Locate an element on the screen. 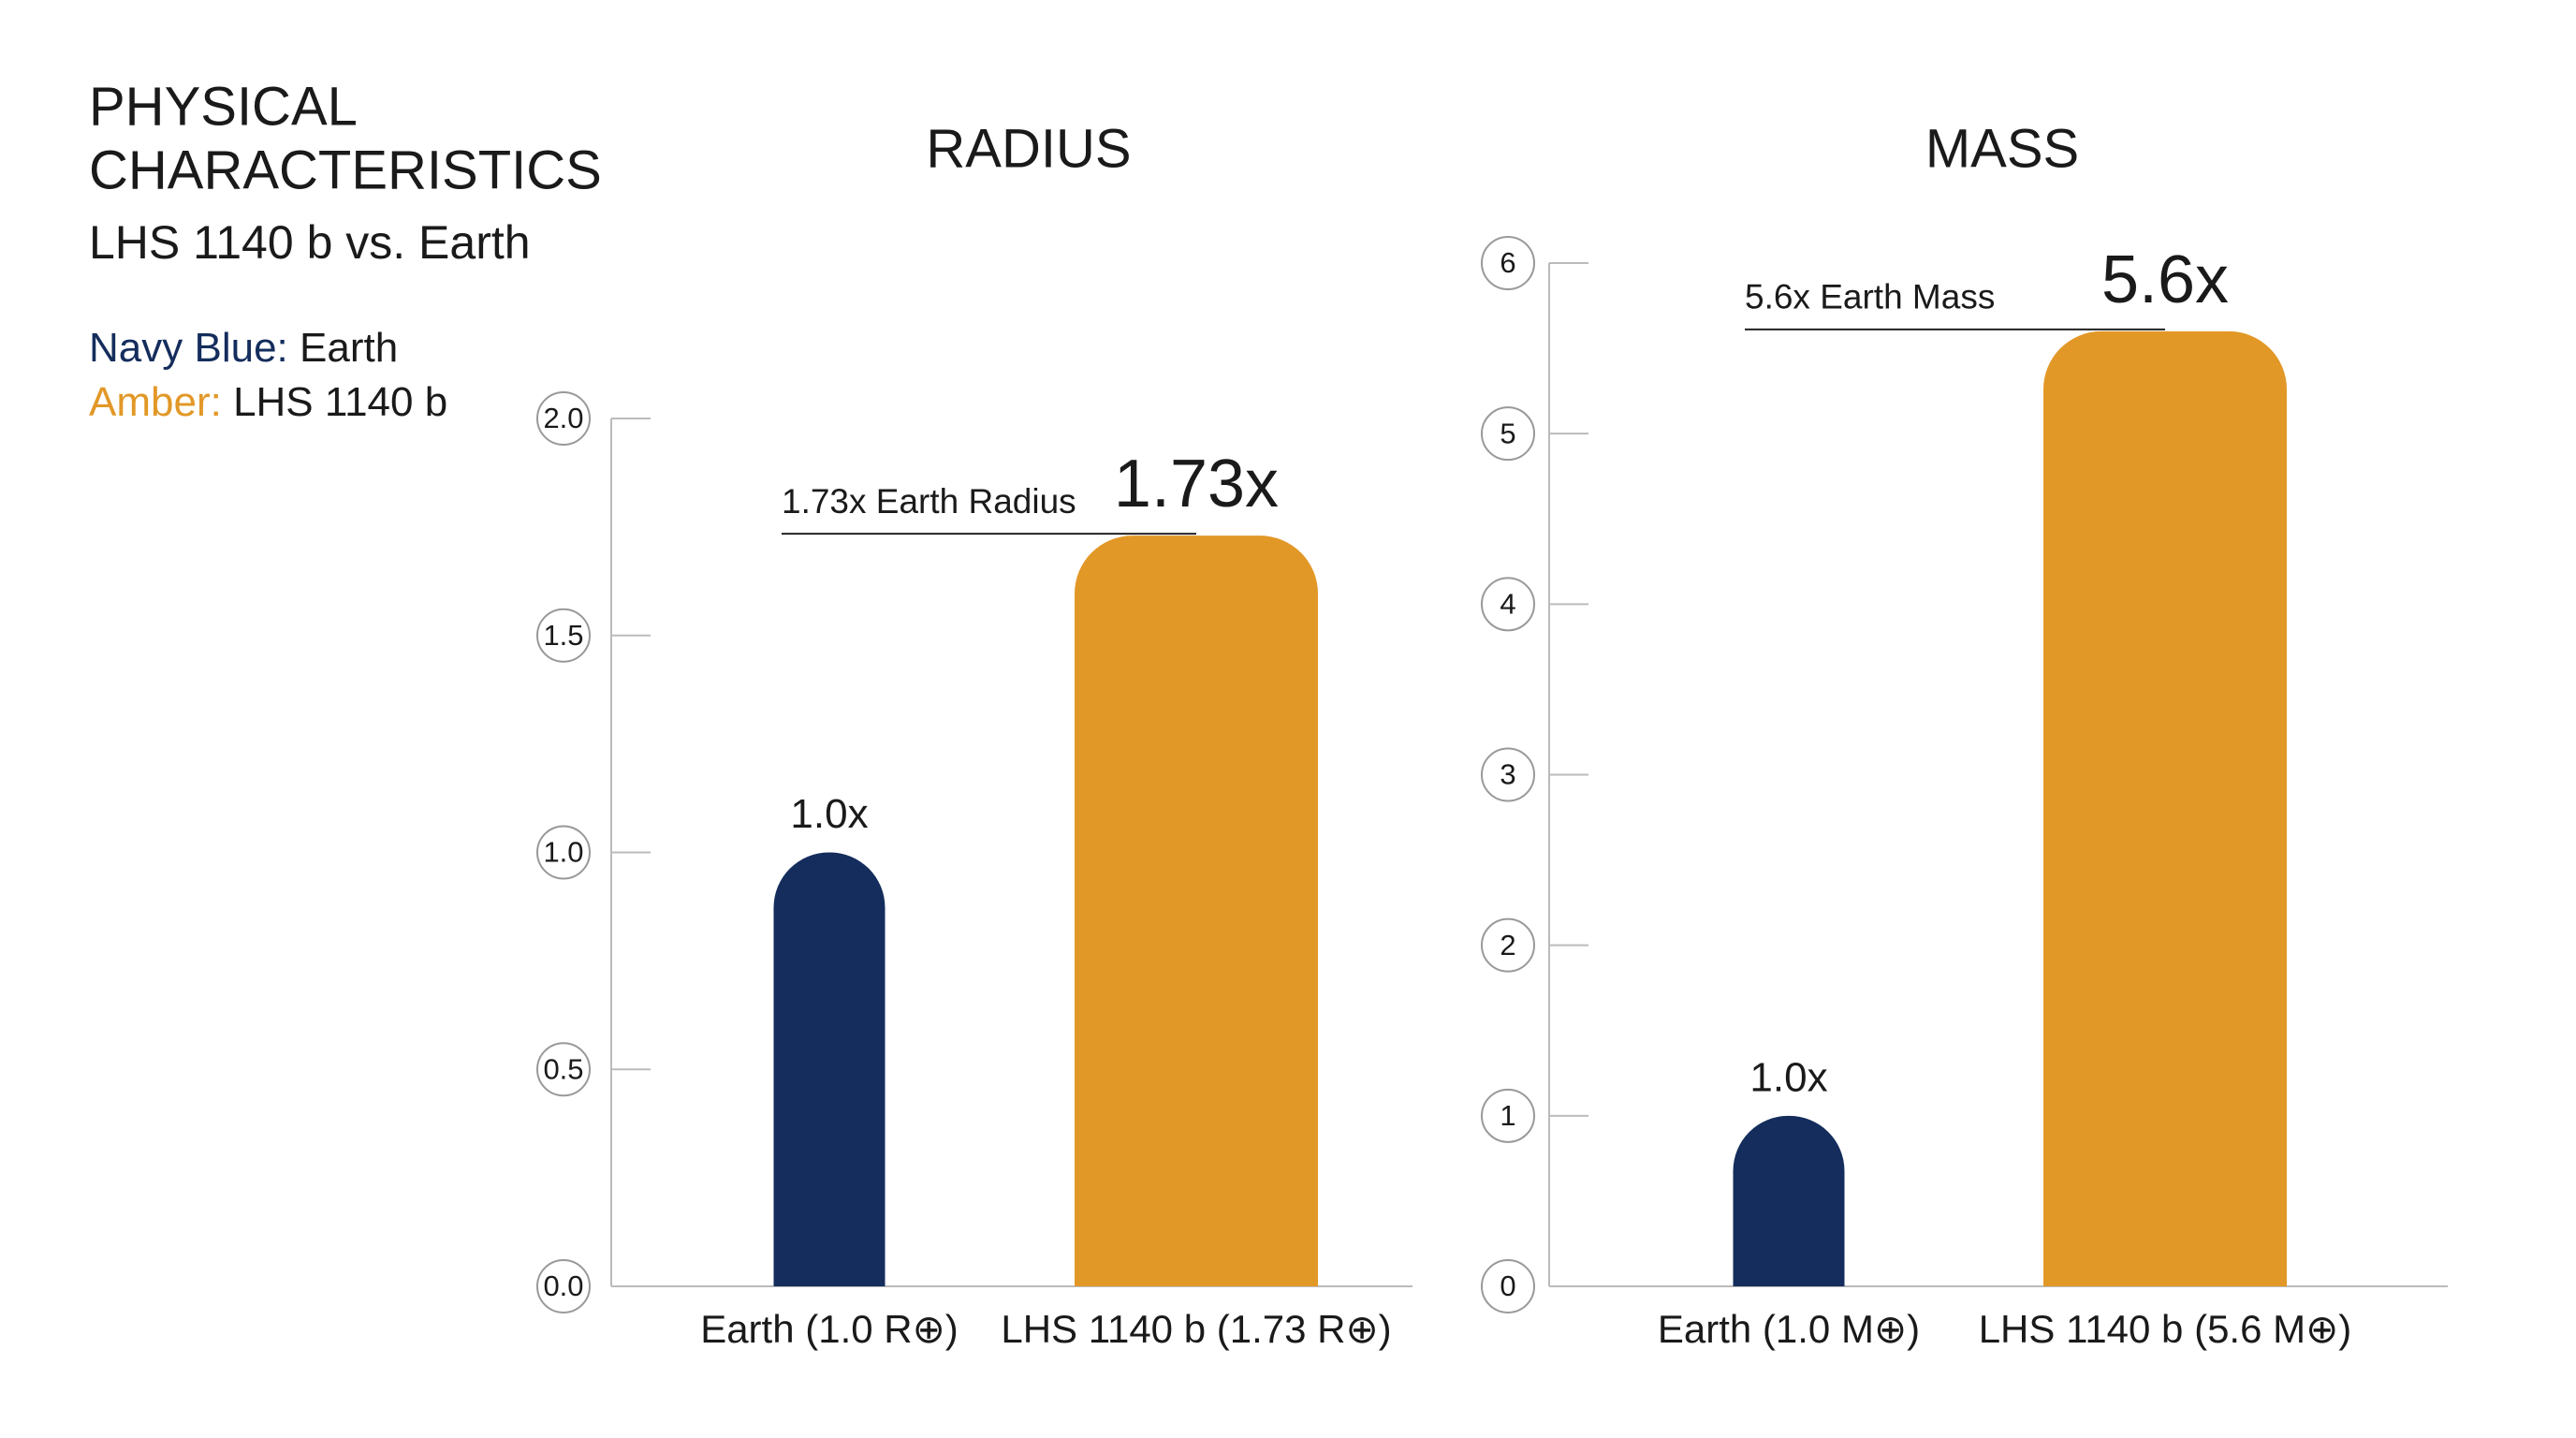 This screenshot has height=1438, width=2576. y-tick-label: 0.5 is located at coordinates (563, 1068).